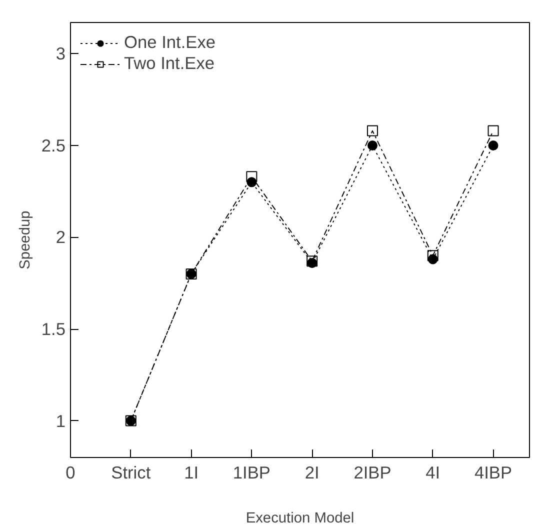 The image size is (539, 529). I want to click on x-tick-label: 4I, so click(433, 472).